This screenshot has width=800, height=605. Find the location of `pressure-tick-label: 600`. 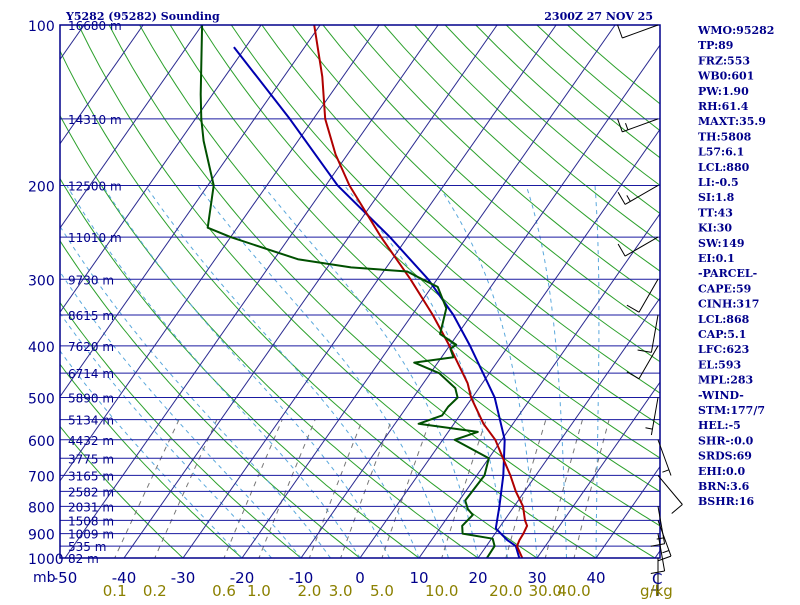

pressure-tick-label: 600 is located at coordinates (41, 442).